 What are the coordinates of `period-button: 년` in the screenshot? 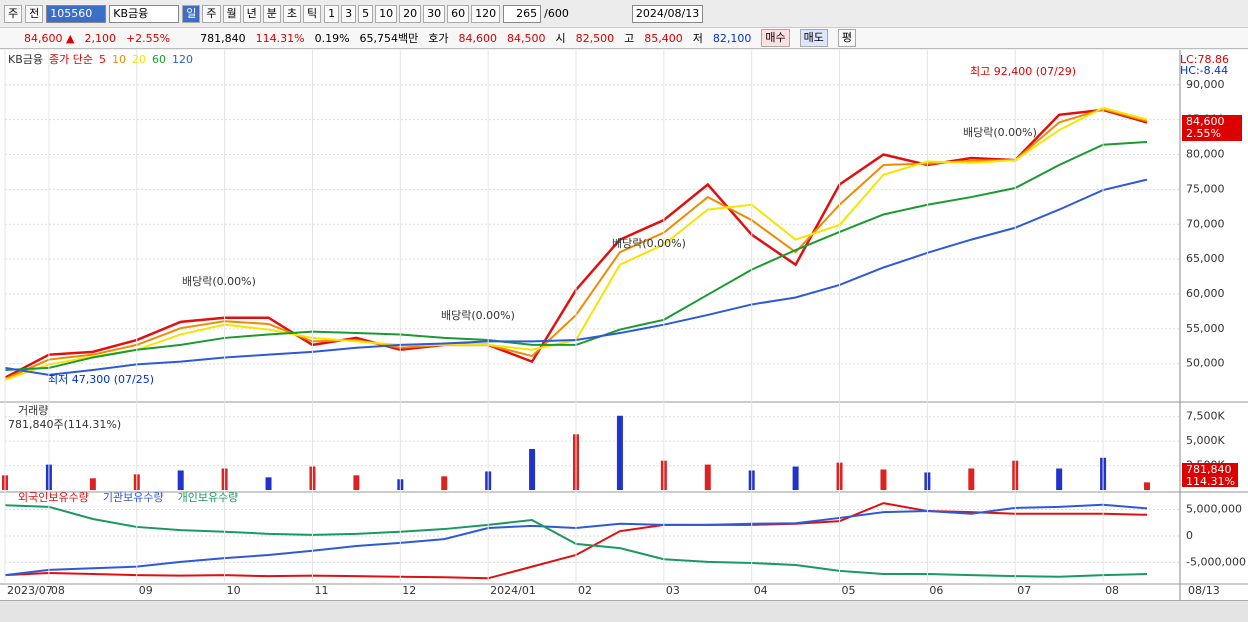 It's located at (251, 13).